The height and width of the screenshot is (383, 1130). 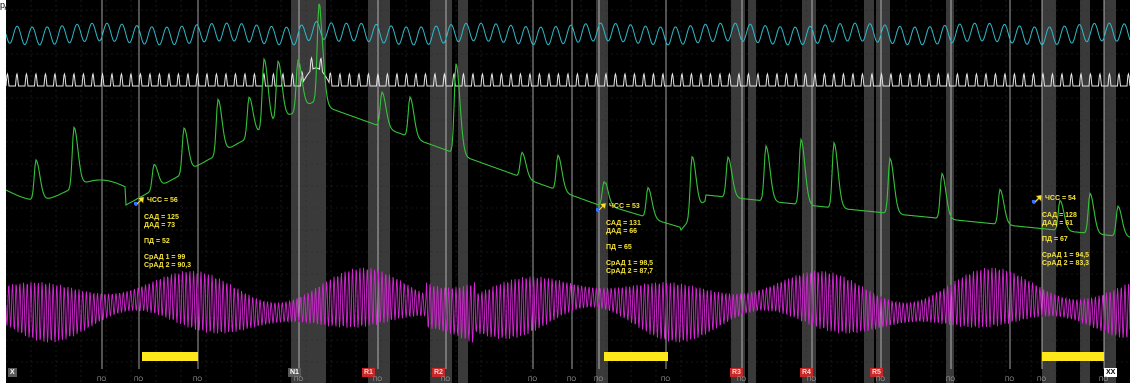 I want to click on diastolic-pressure: ДАД = 61, so click(x=1058, y=223).